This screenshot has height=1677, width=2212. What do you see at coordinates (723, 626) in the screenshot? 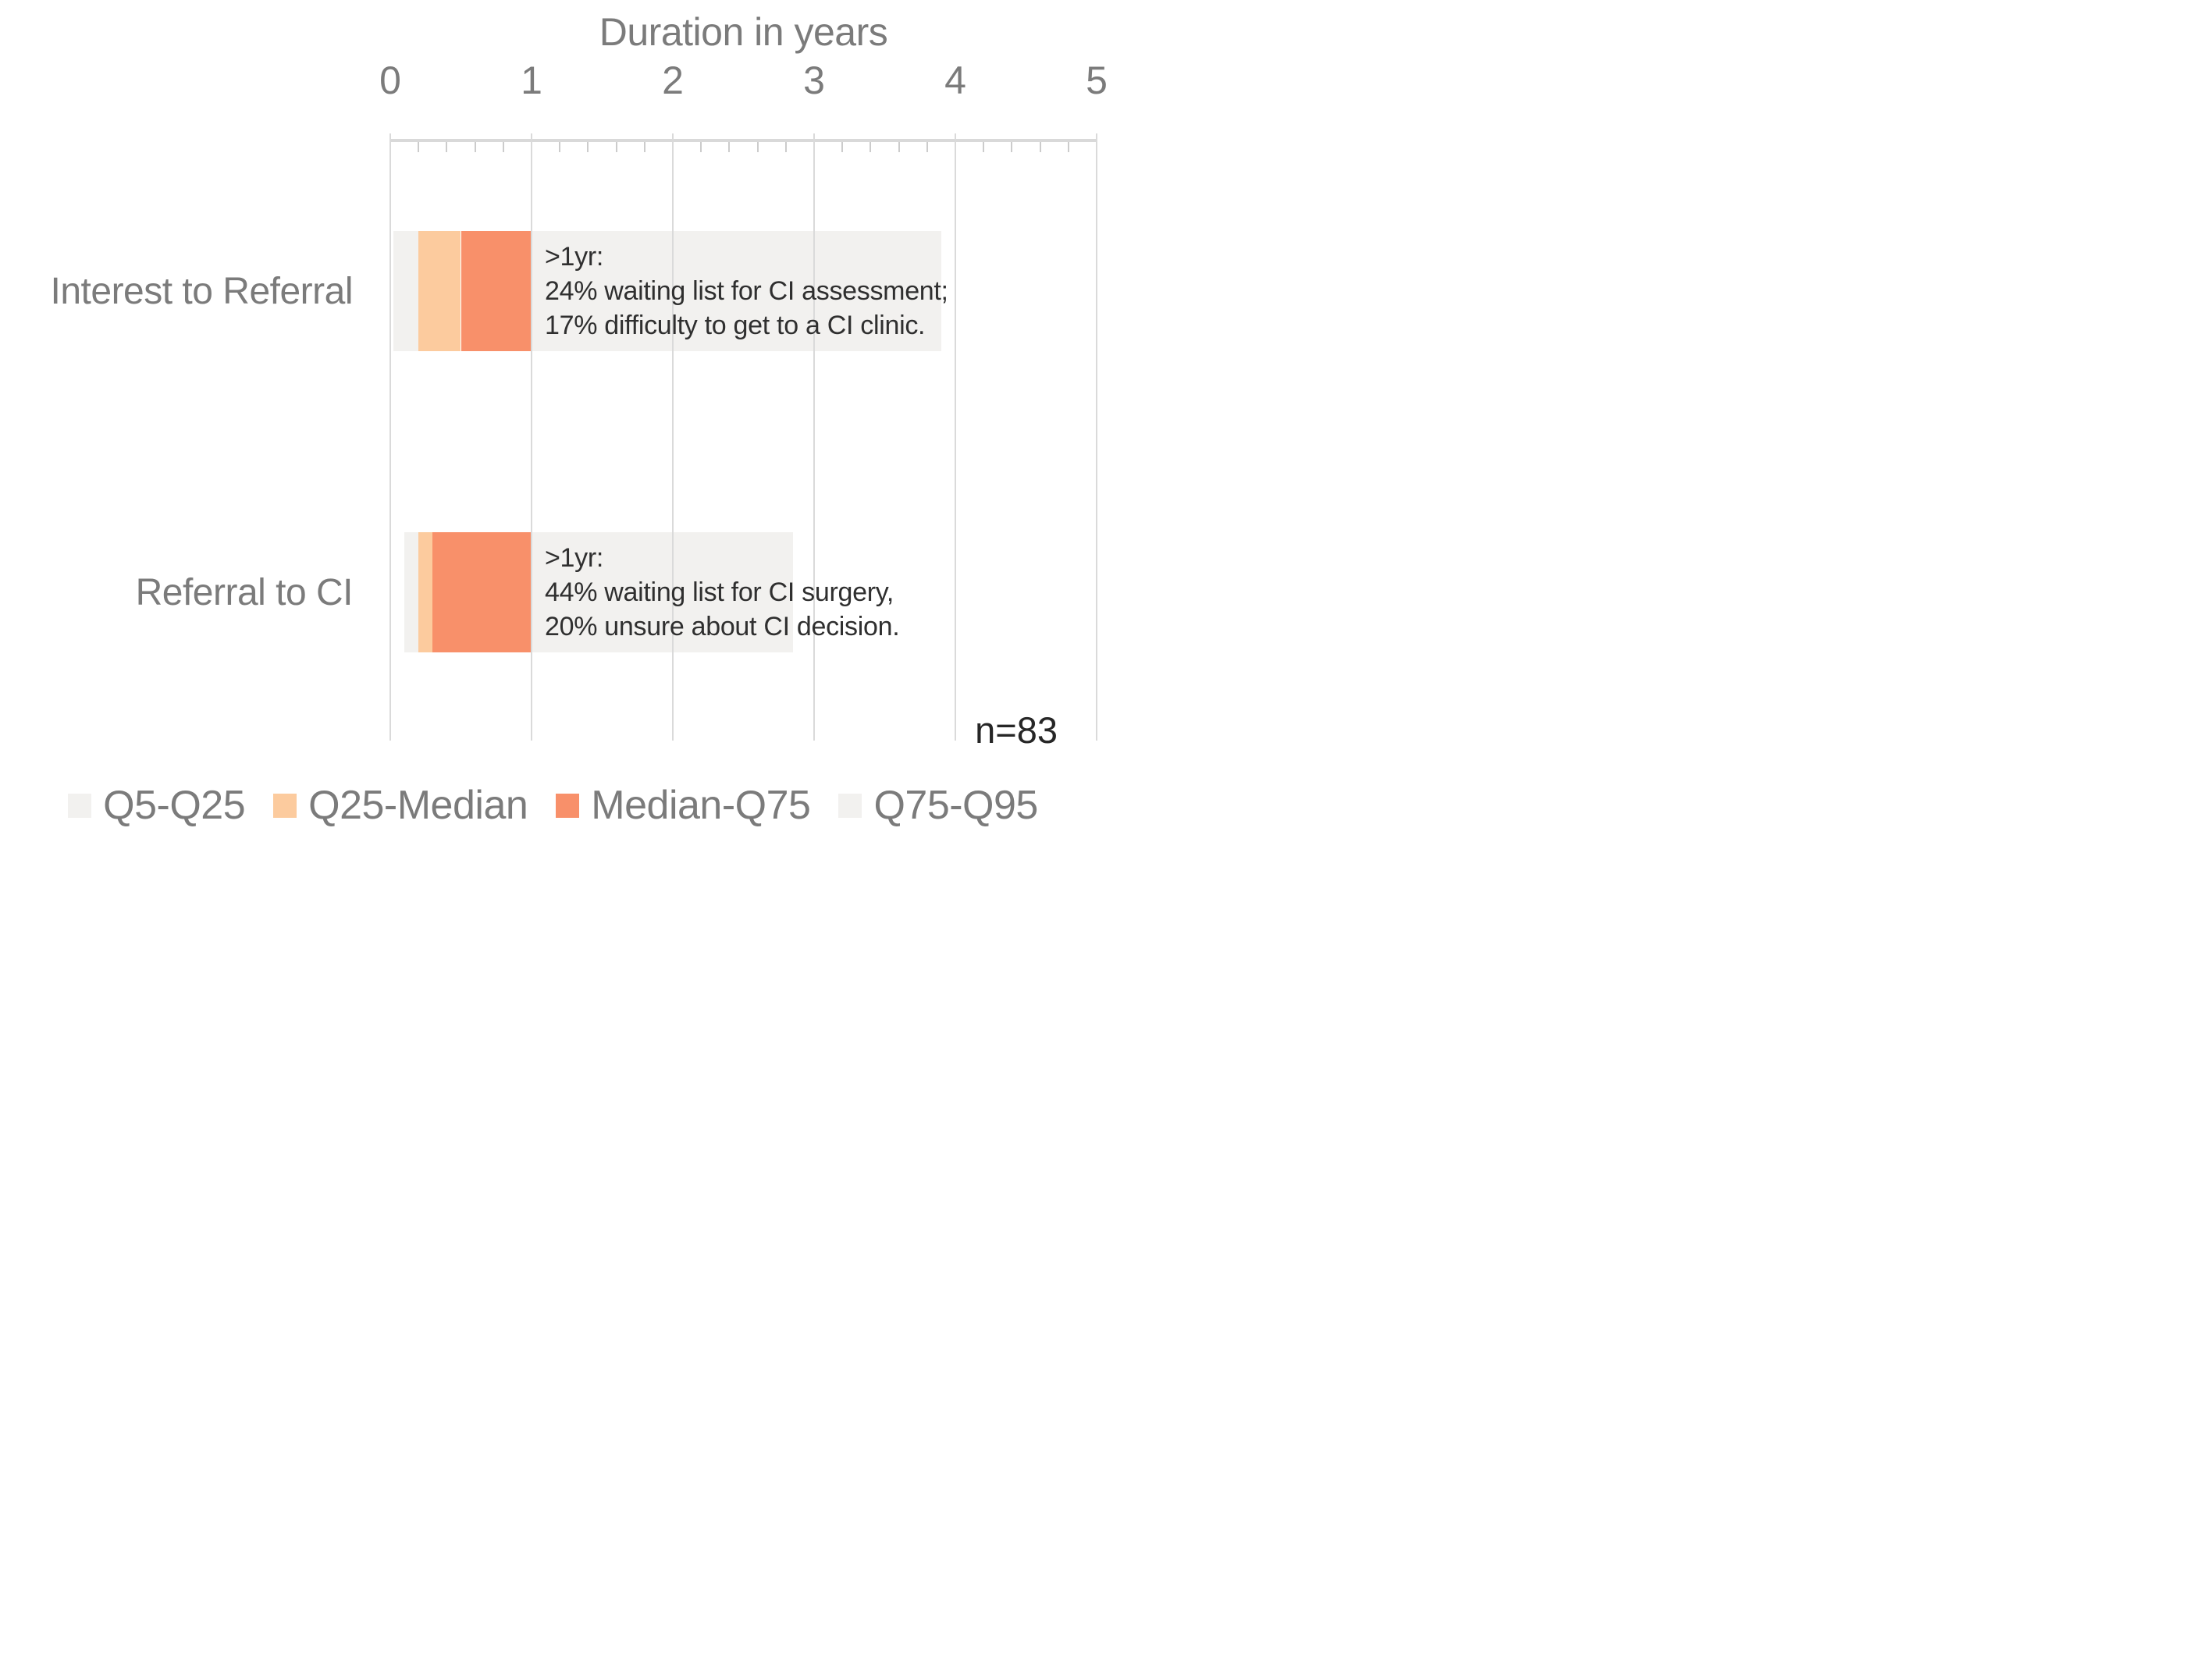
I see `annotation-line: 20% unsure about CI decision.` at bounding box center [723, 626].